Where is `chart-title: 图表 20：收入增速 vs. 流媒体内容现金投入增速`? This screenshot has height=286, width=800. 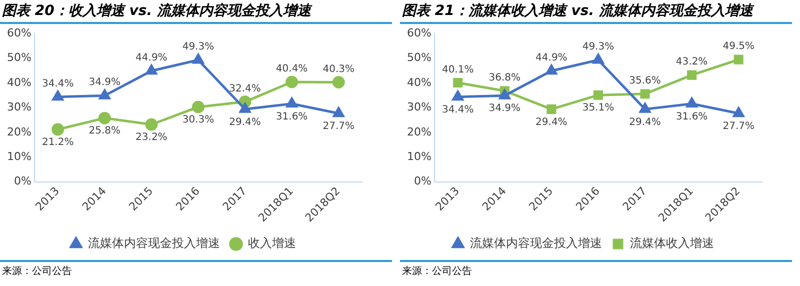 chart-title: 图表 20：收入增速 vs. 流媒体内容现金投入增速 is located at coordinates (196, 12).